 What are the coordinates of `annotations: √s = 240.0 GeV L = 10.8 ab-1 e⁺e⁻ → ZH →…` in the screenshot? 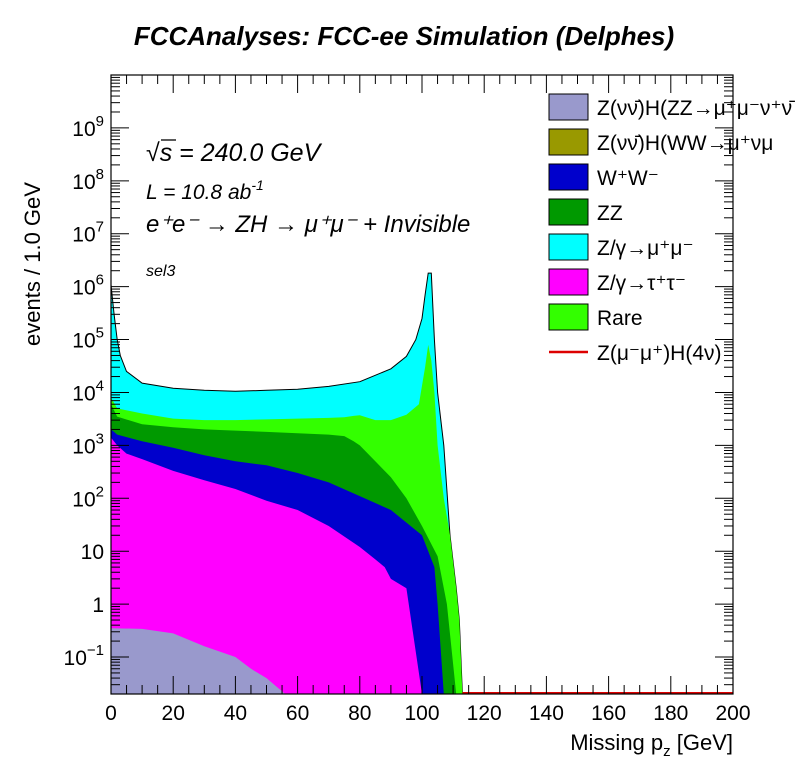 It's located at (308, 209).